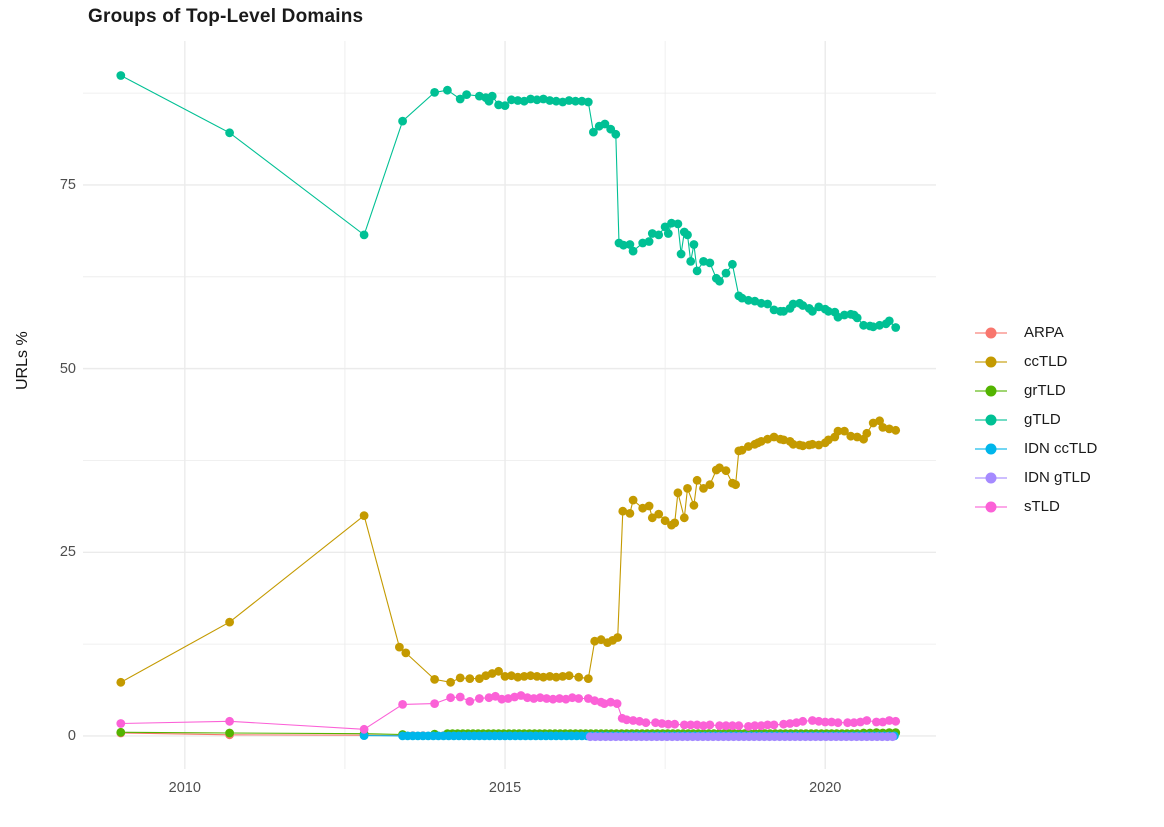 The width and height of the screenshot is (1164, 827). I want to click on y-tick-label: 0, so click(71, 735).